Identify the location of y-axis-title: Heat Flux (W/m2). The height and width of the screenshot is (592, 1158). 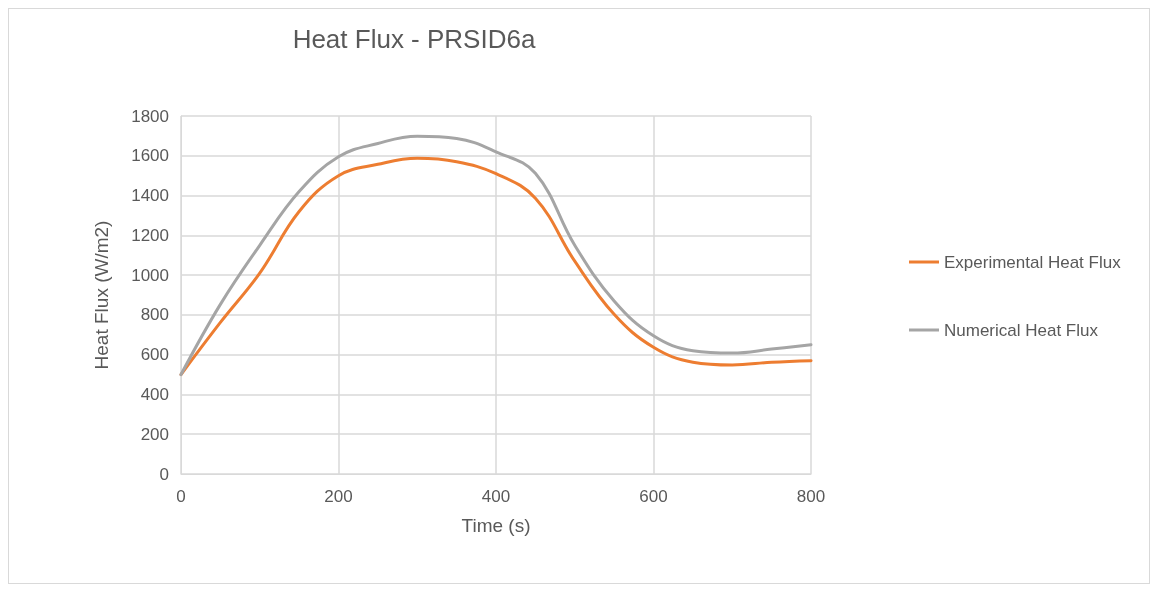
(101, 295).